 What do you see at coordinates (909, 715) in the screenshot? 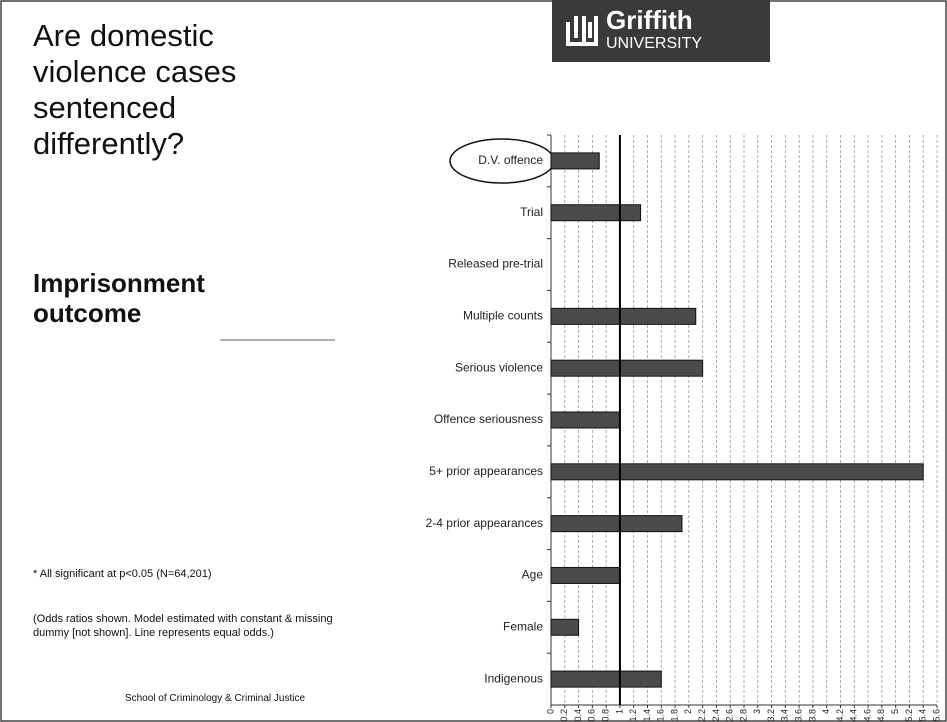
I see `x-tick-label: 5.2` at bounding box center [909, 715].